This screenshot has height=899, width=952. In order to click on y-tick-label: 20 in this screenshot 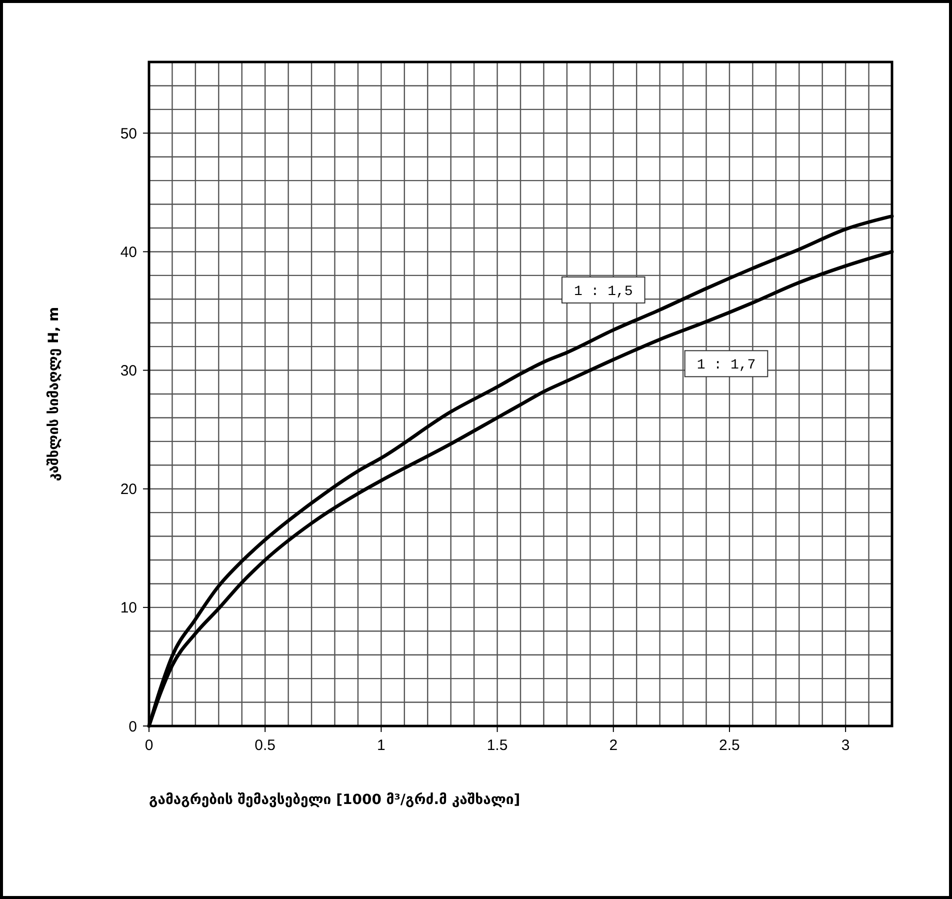, I will do `click(128, 489)`.